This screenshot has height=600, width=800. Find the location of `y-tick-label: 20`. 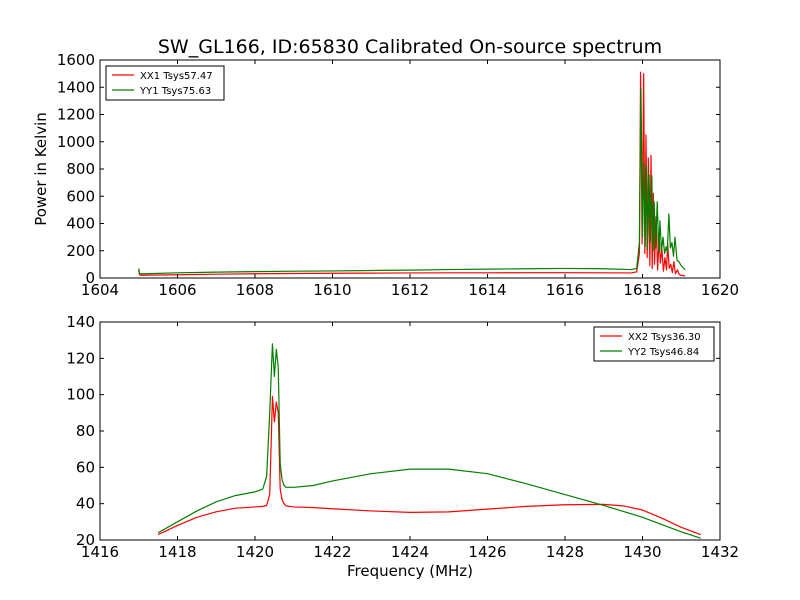

y-tick-label: 20 is located at coordinates (85, 540).